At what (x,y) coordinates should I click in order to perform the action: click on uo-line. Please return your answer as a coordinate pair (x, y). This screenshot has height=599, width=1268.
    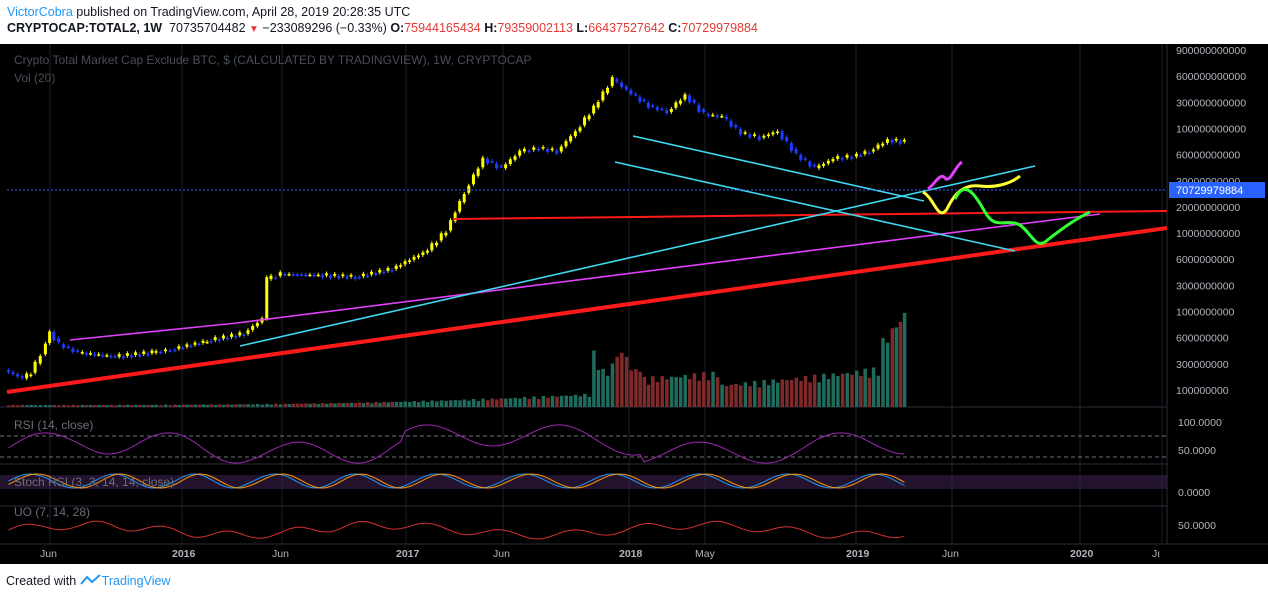
    Looking at the image, I should click on (456, 530).